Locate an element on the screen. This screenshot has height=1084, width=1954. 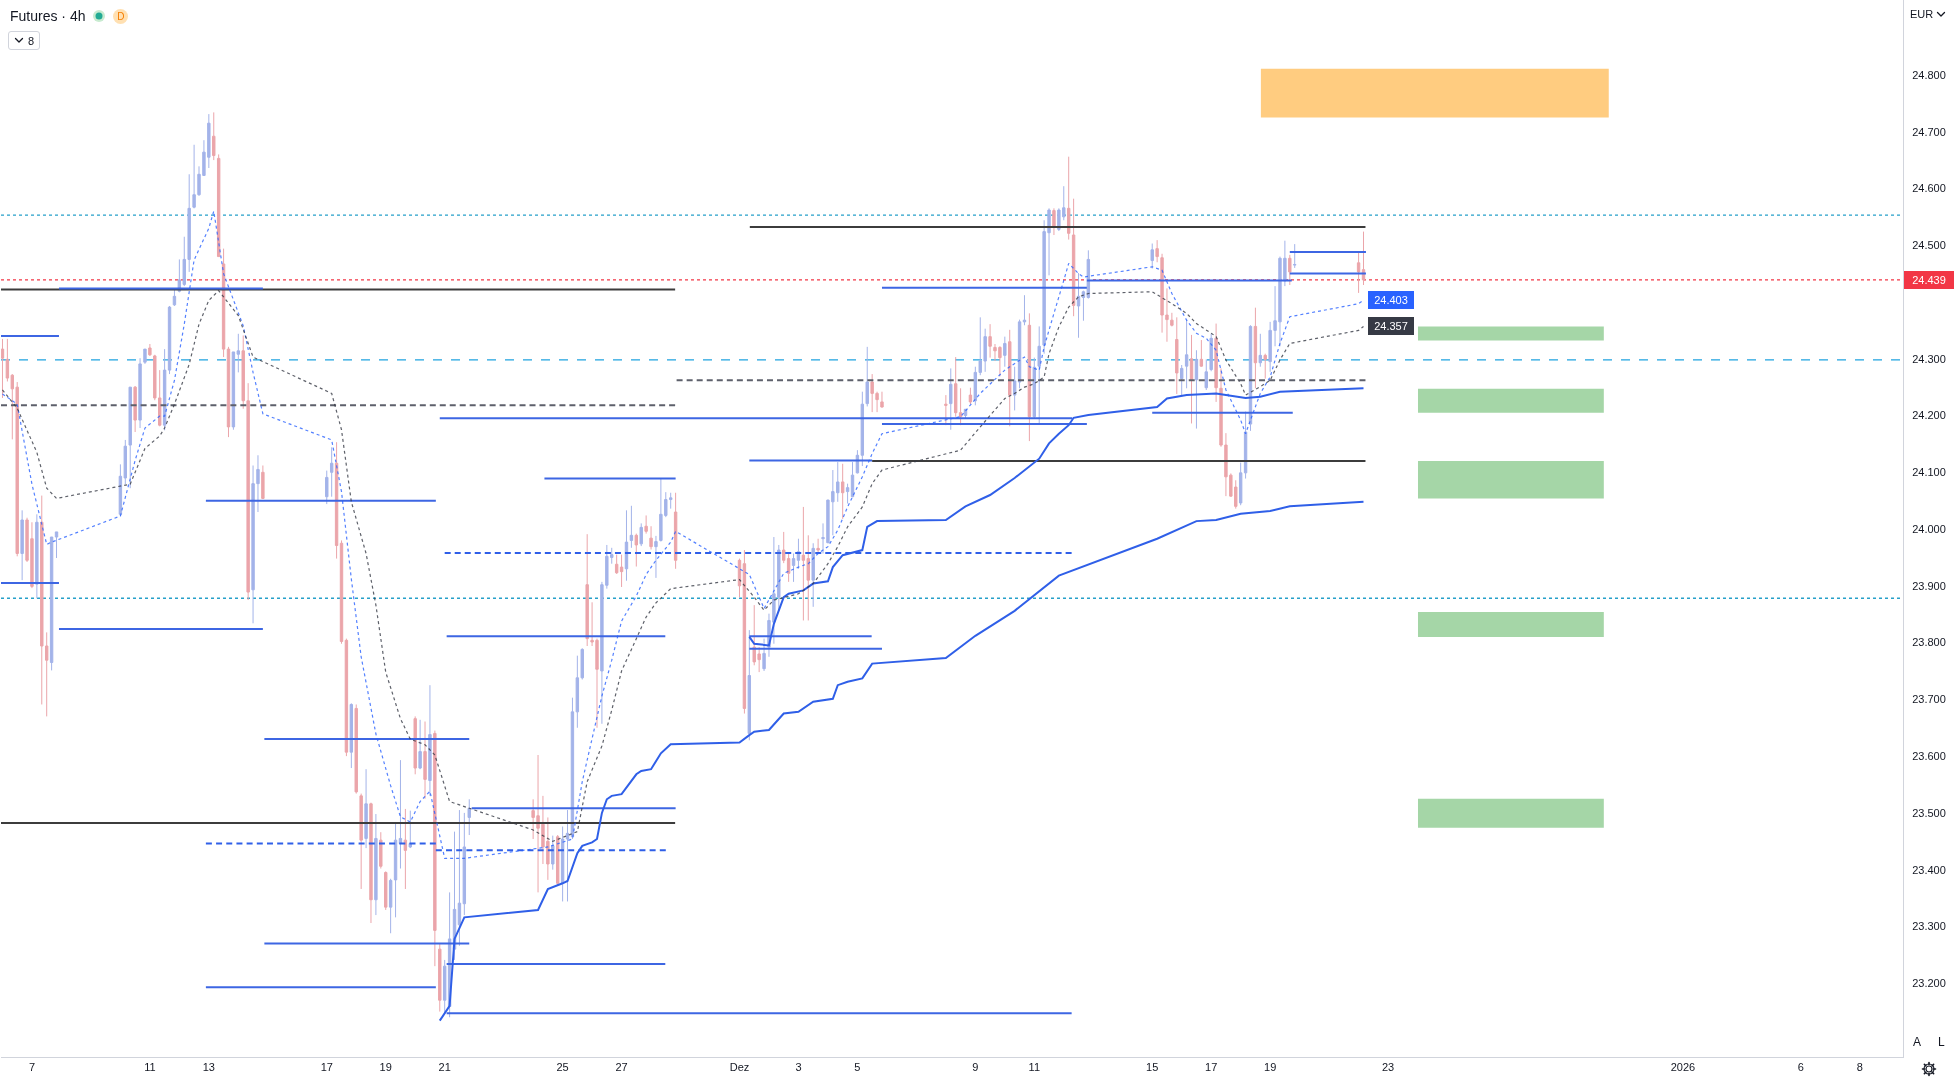
x-tick-label: 5 is located at coordinates (857, 1067).